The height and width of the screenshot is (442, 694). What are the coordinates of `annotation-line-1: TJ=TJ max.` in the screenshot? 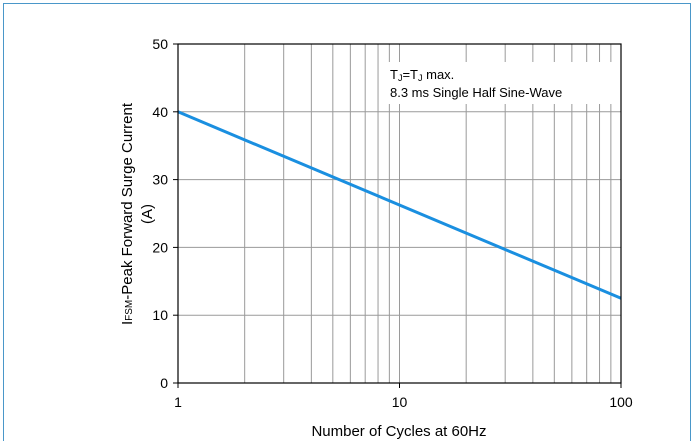 It's located at (422, 75).